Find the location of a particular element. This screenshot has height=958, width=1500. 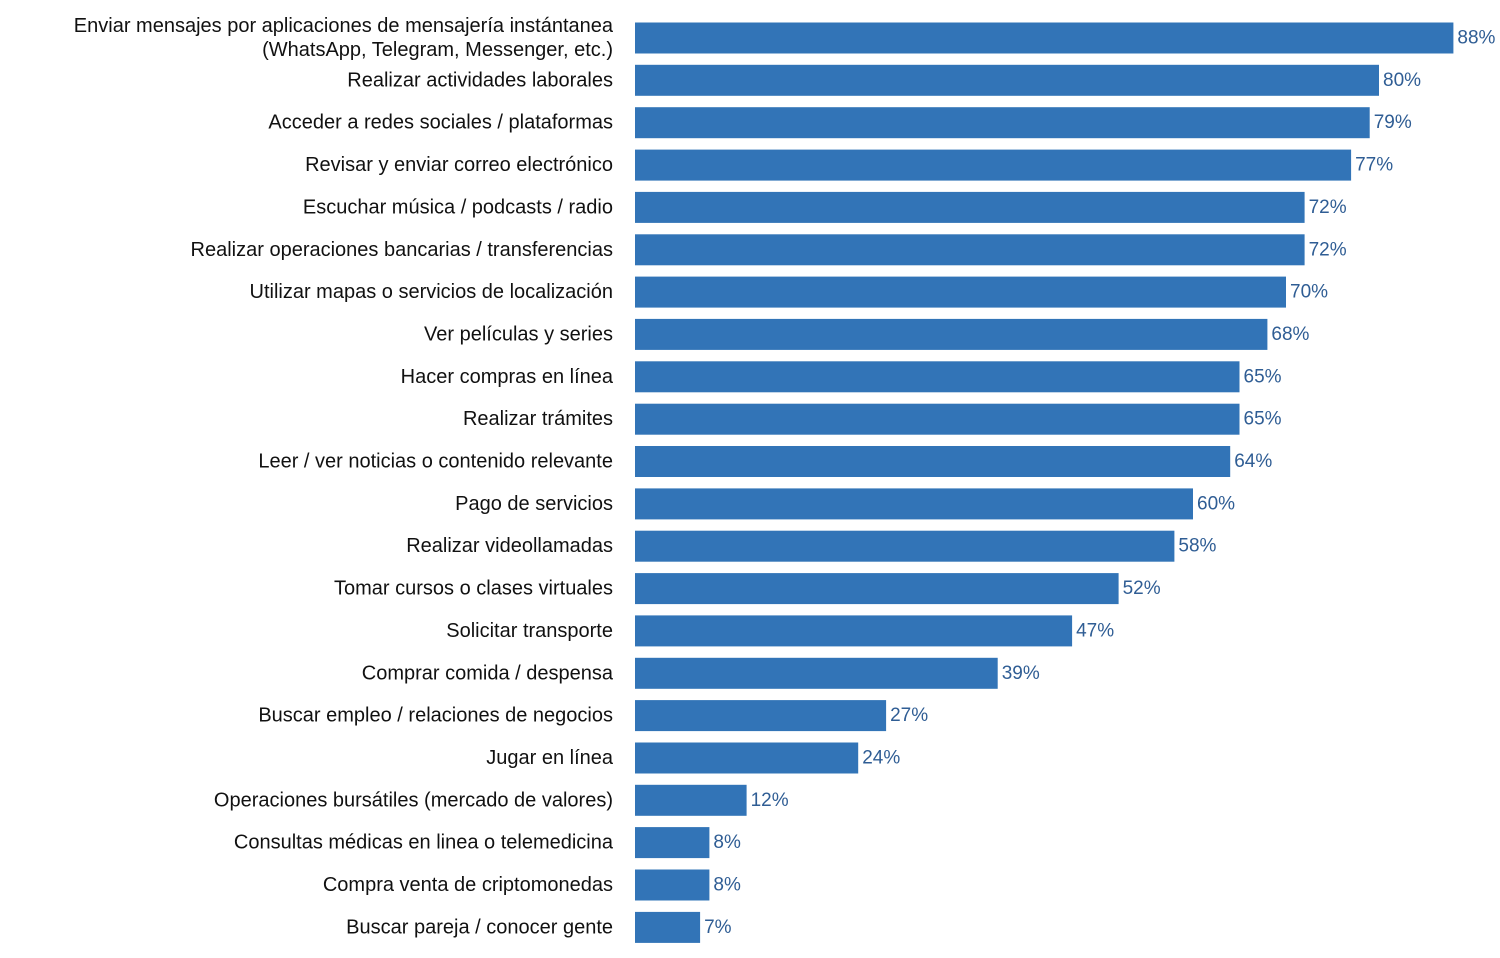

category-label-line: Buscar empleo / relaciones de negocios is located at coordinates (435, 716).